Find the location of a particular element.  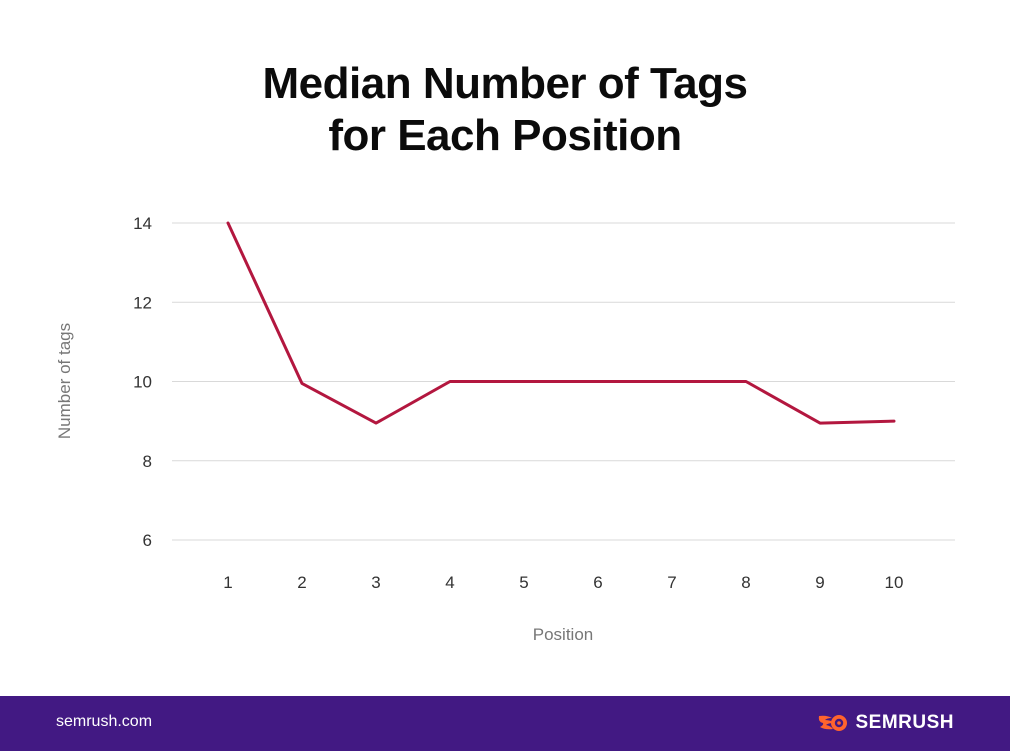

y-tick-label: 14 is located at coordinates (142, 223).